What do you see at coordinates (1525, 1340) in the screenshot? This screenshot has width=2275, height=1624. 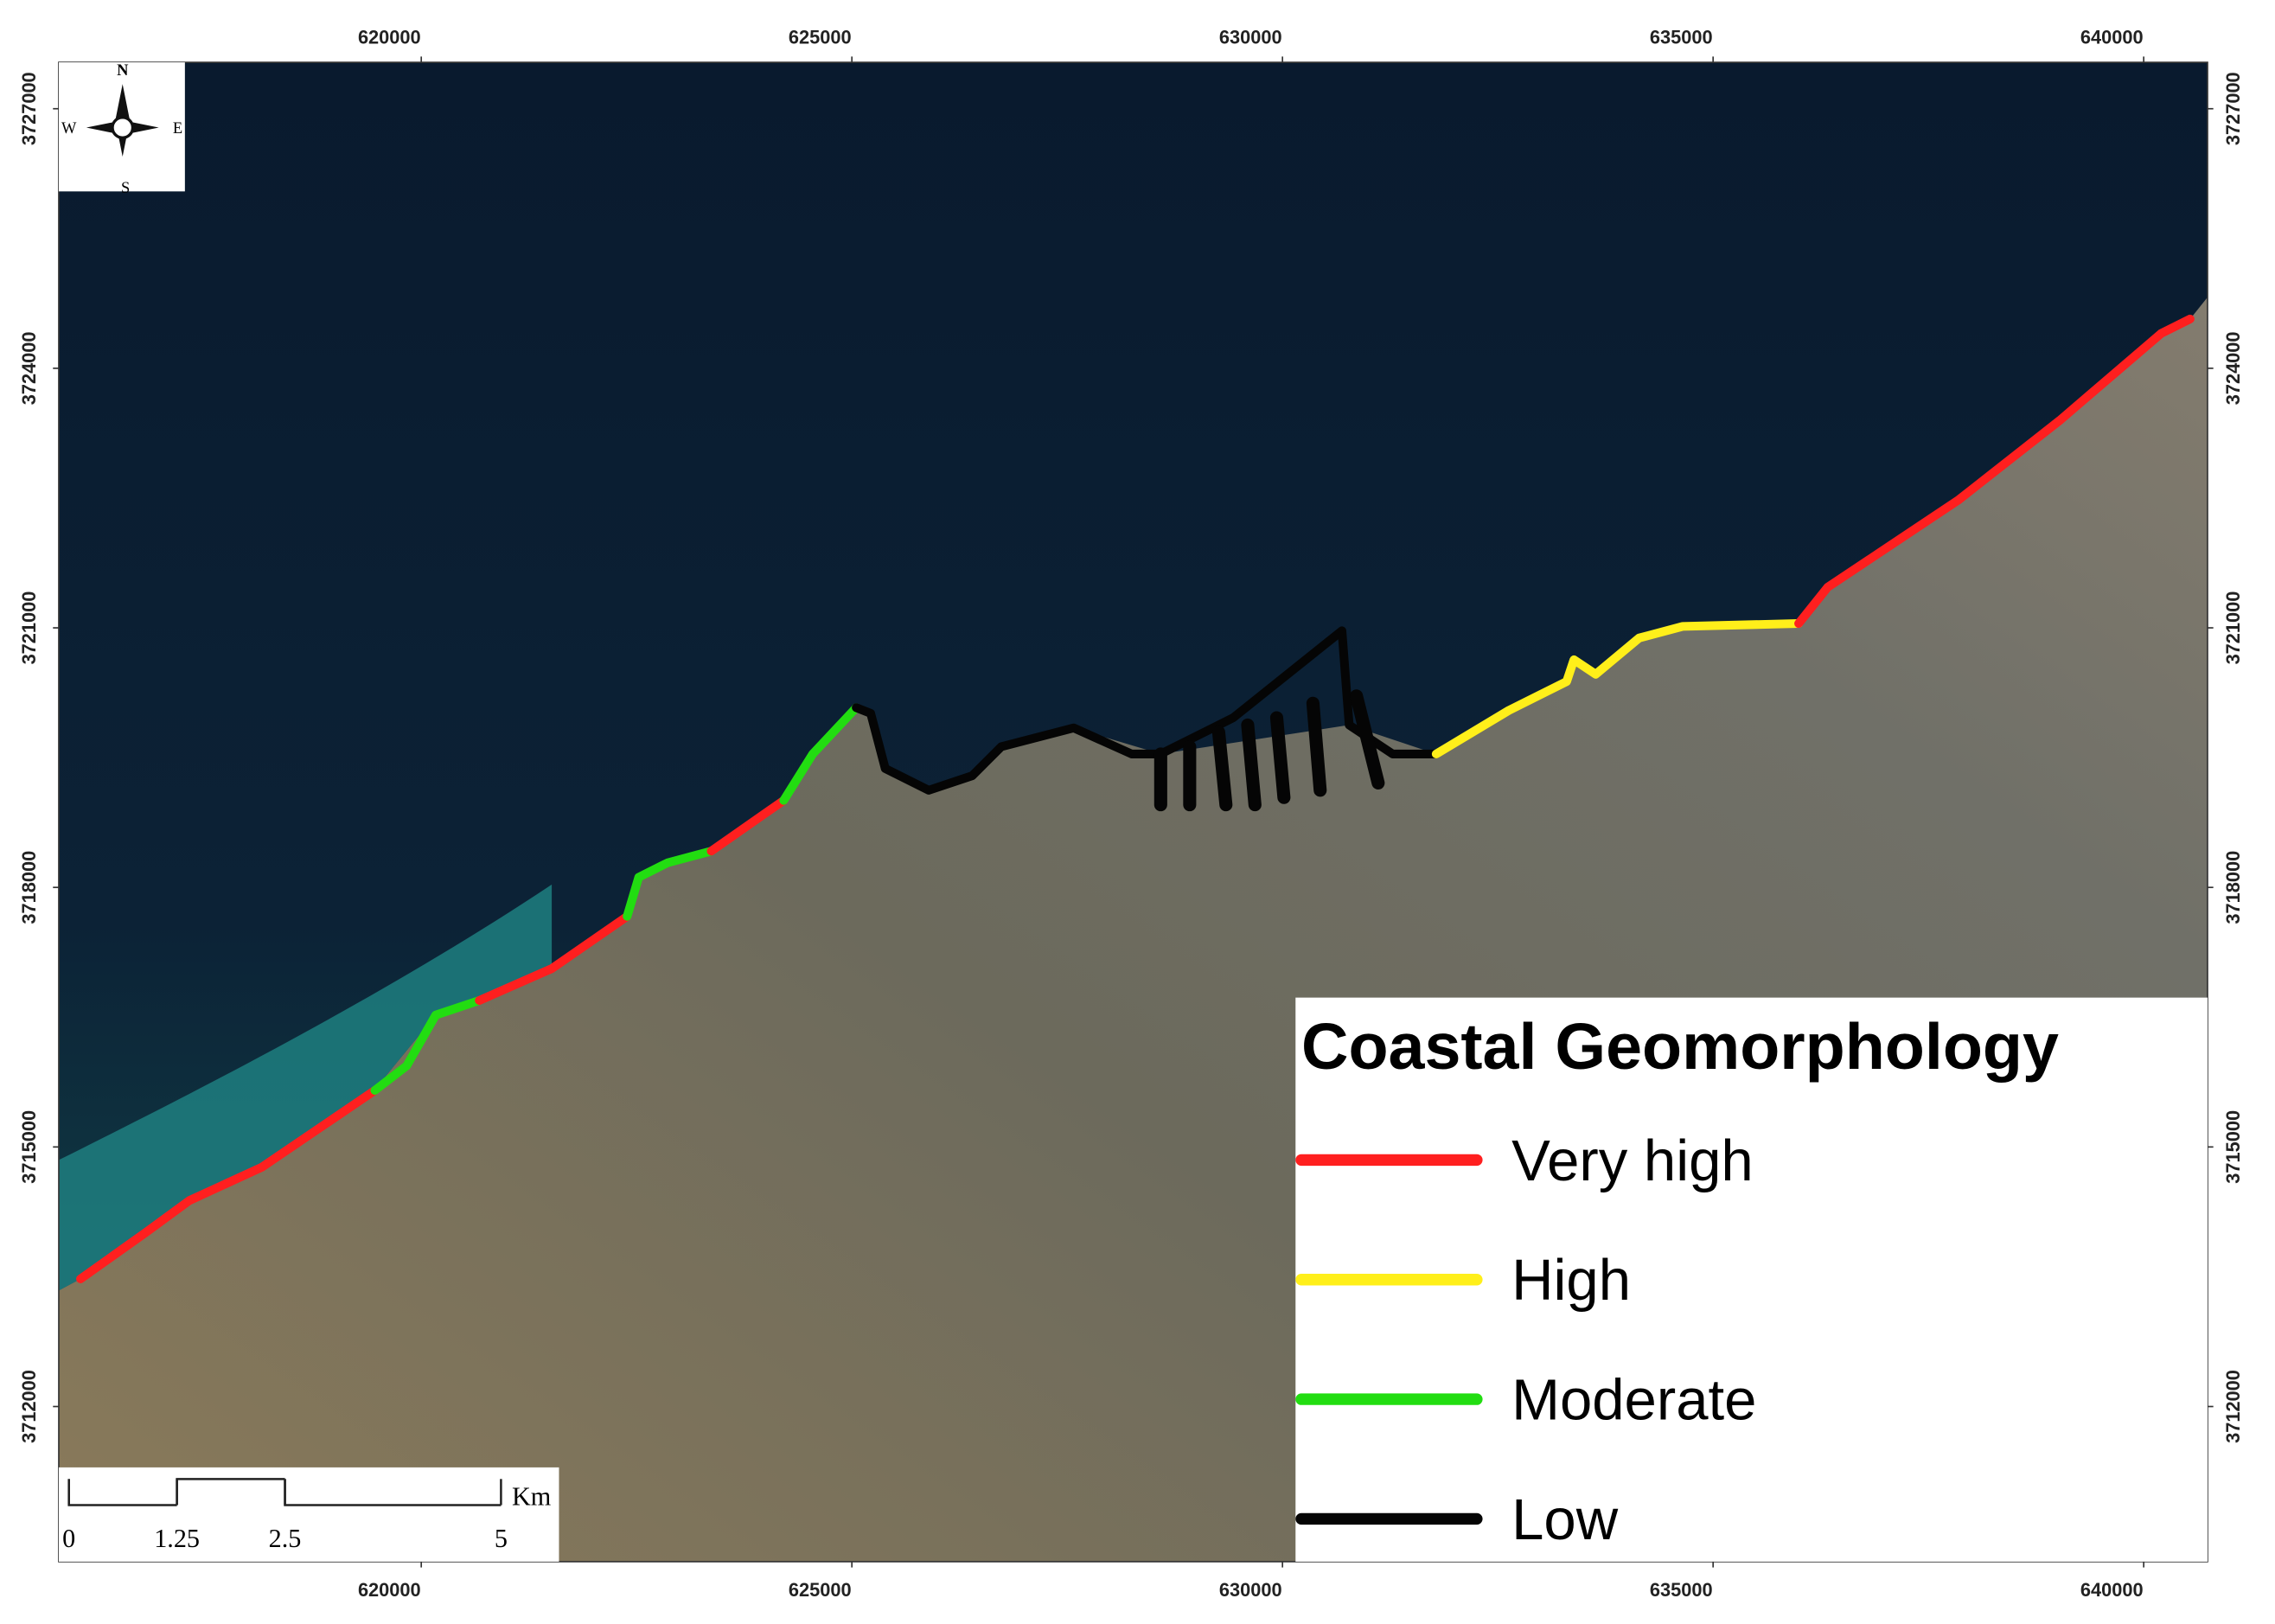 I see `legend: Very high High Moderate Low` at bounding box center [1525, 1340].